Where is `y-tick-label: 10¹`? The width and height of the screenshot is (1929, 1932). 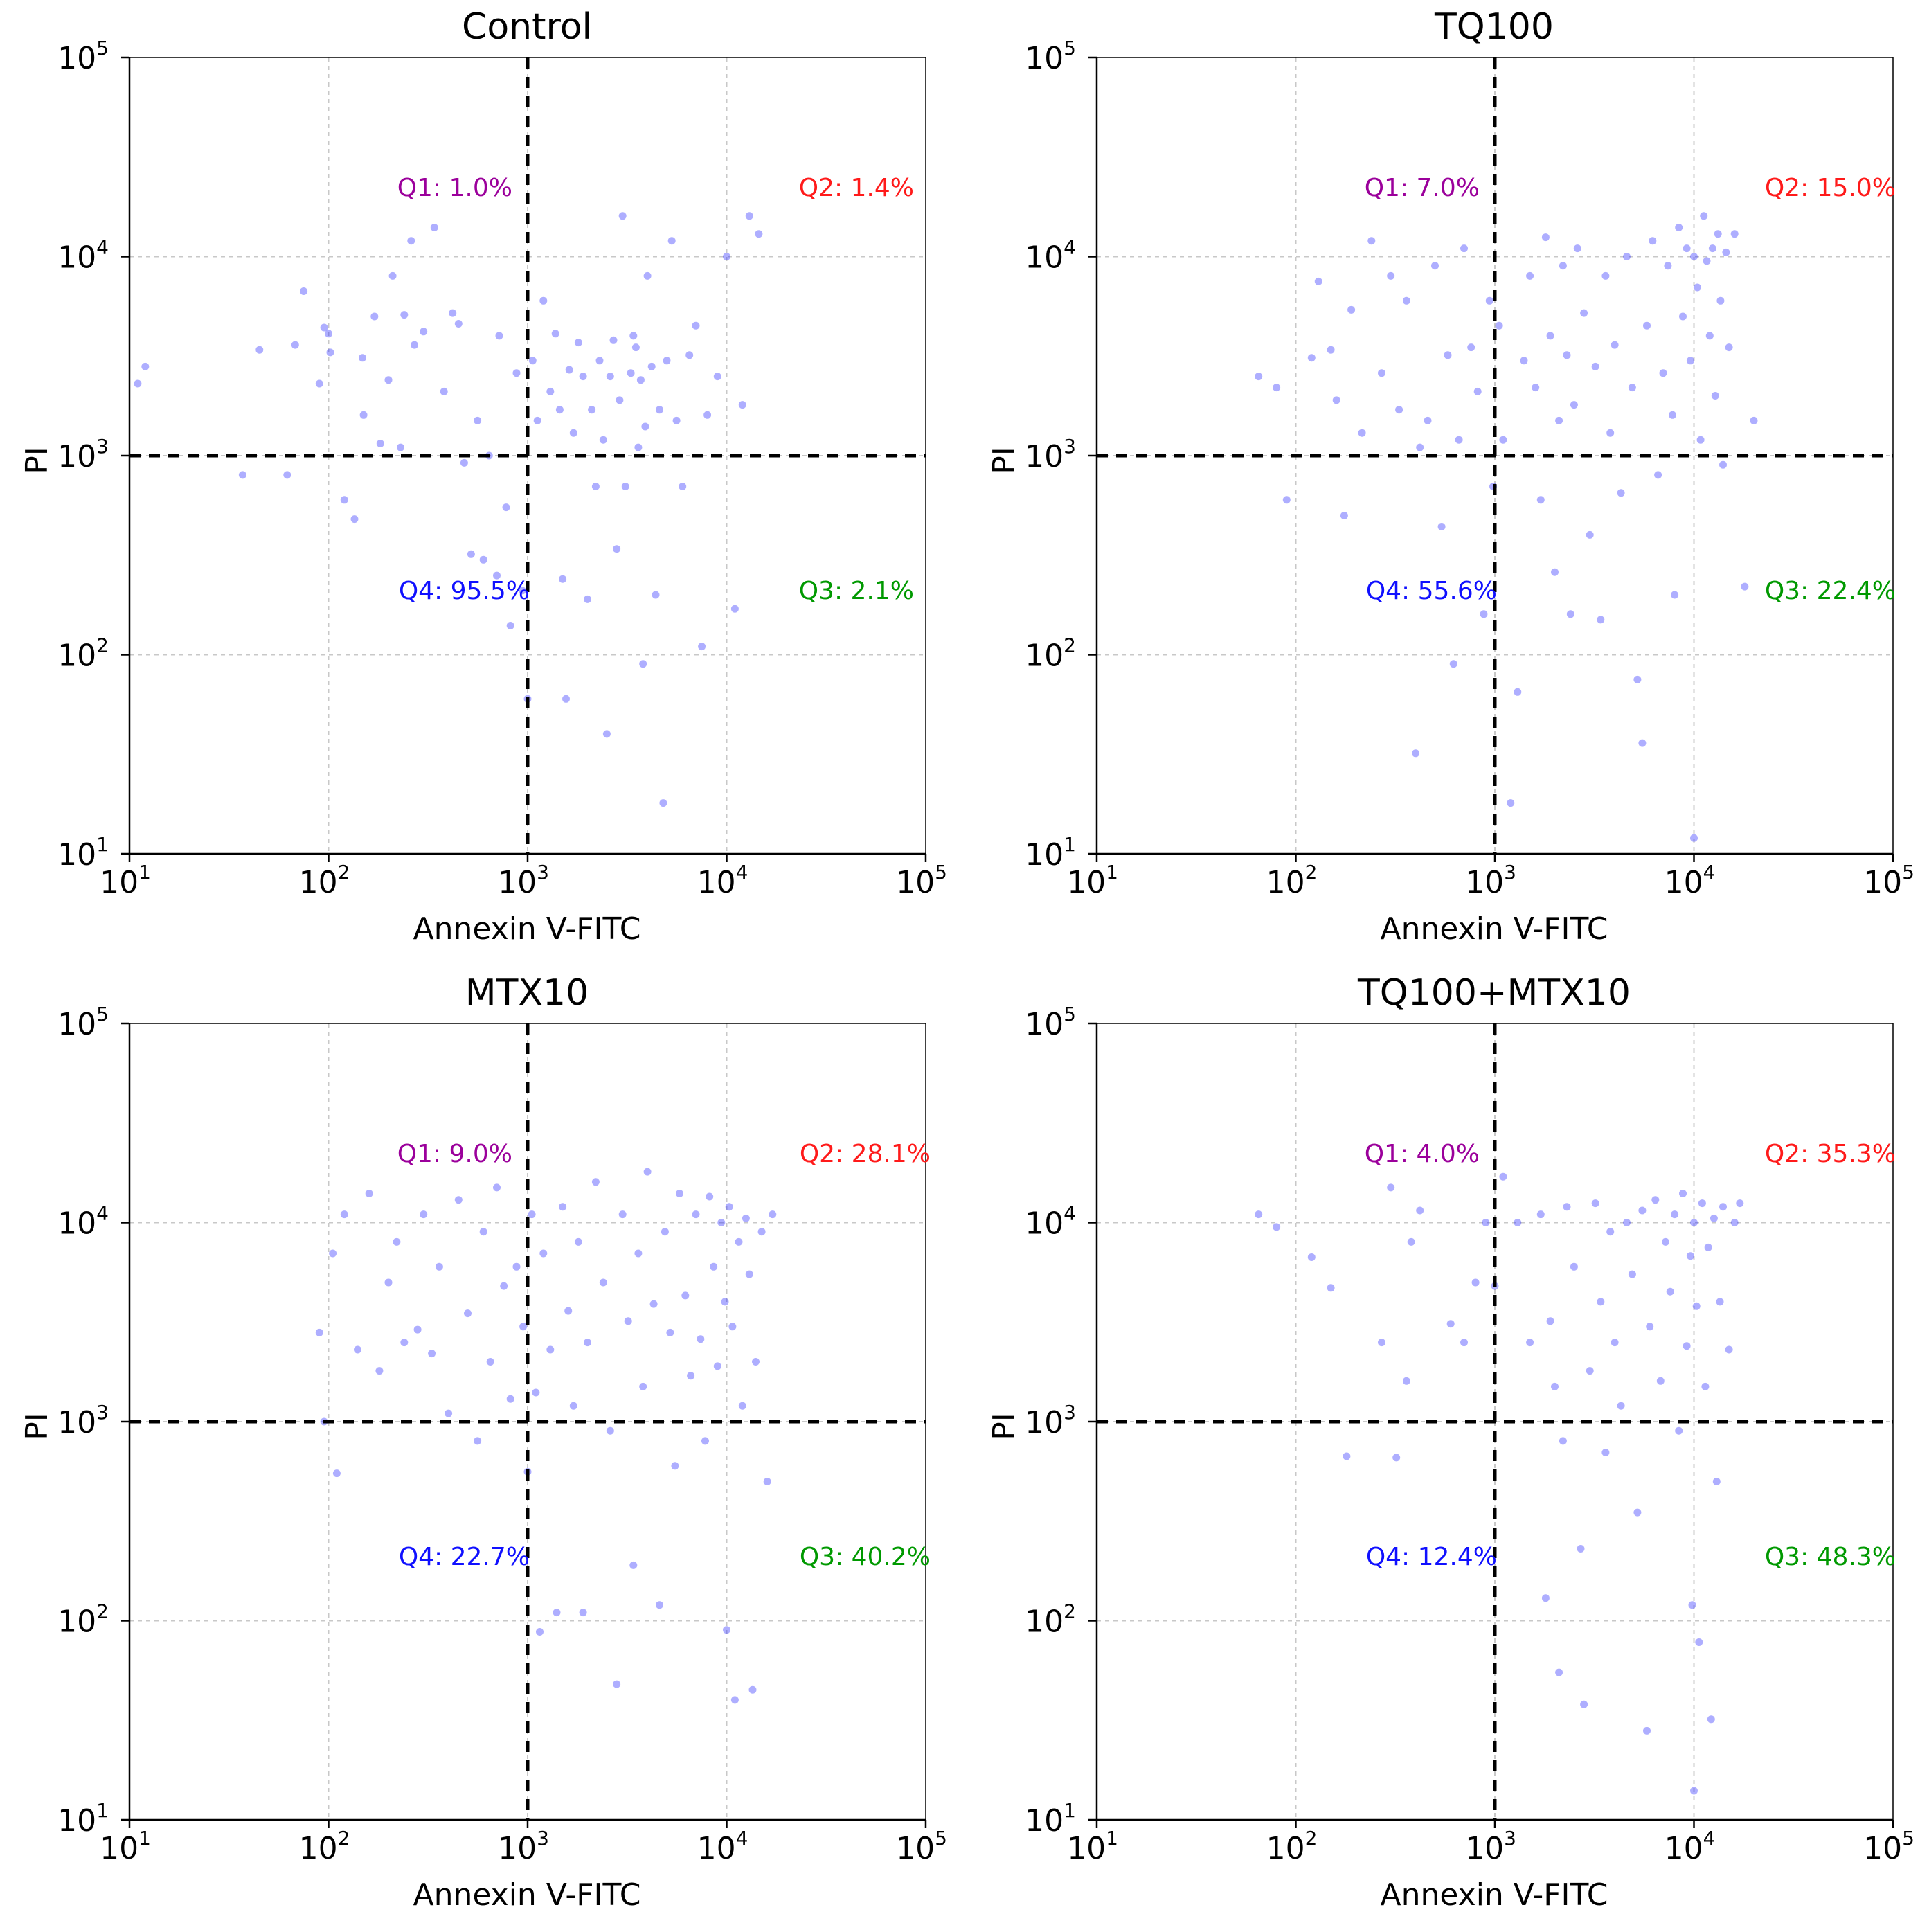 y-tick-label: 10¹ is located at coordinates (1050, 853).